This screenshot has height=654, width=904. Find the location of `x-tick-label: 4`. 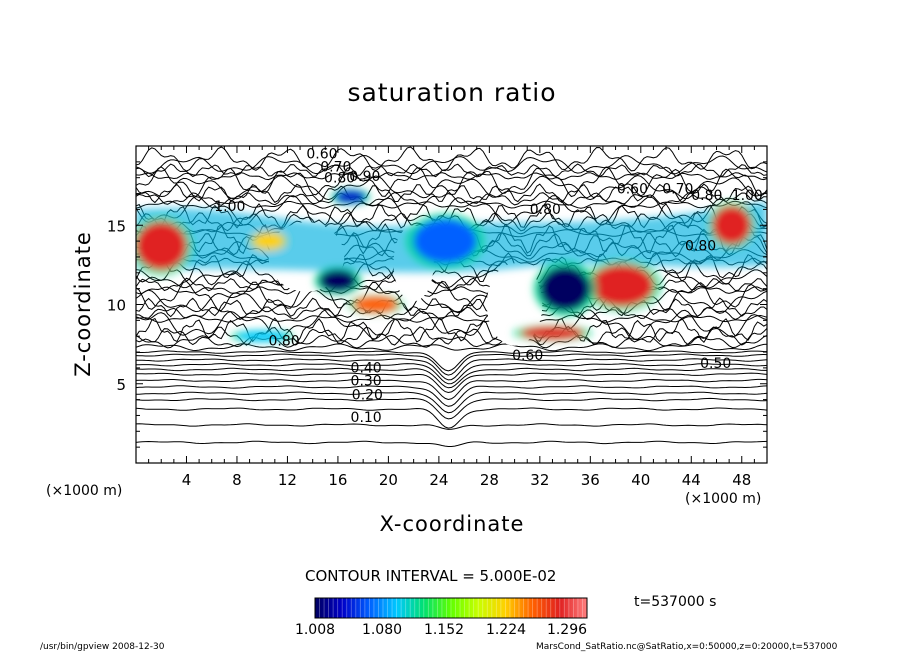

x-tick-label: 4 is located at coordinates (187, 480).